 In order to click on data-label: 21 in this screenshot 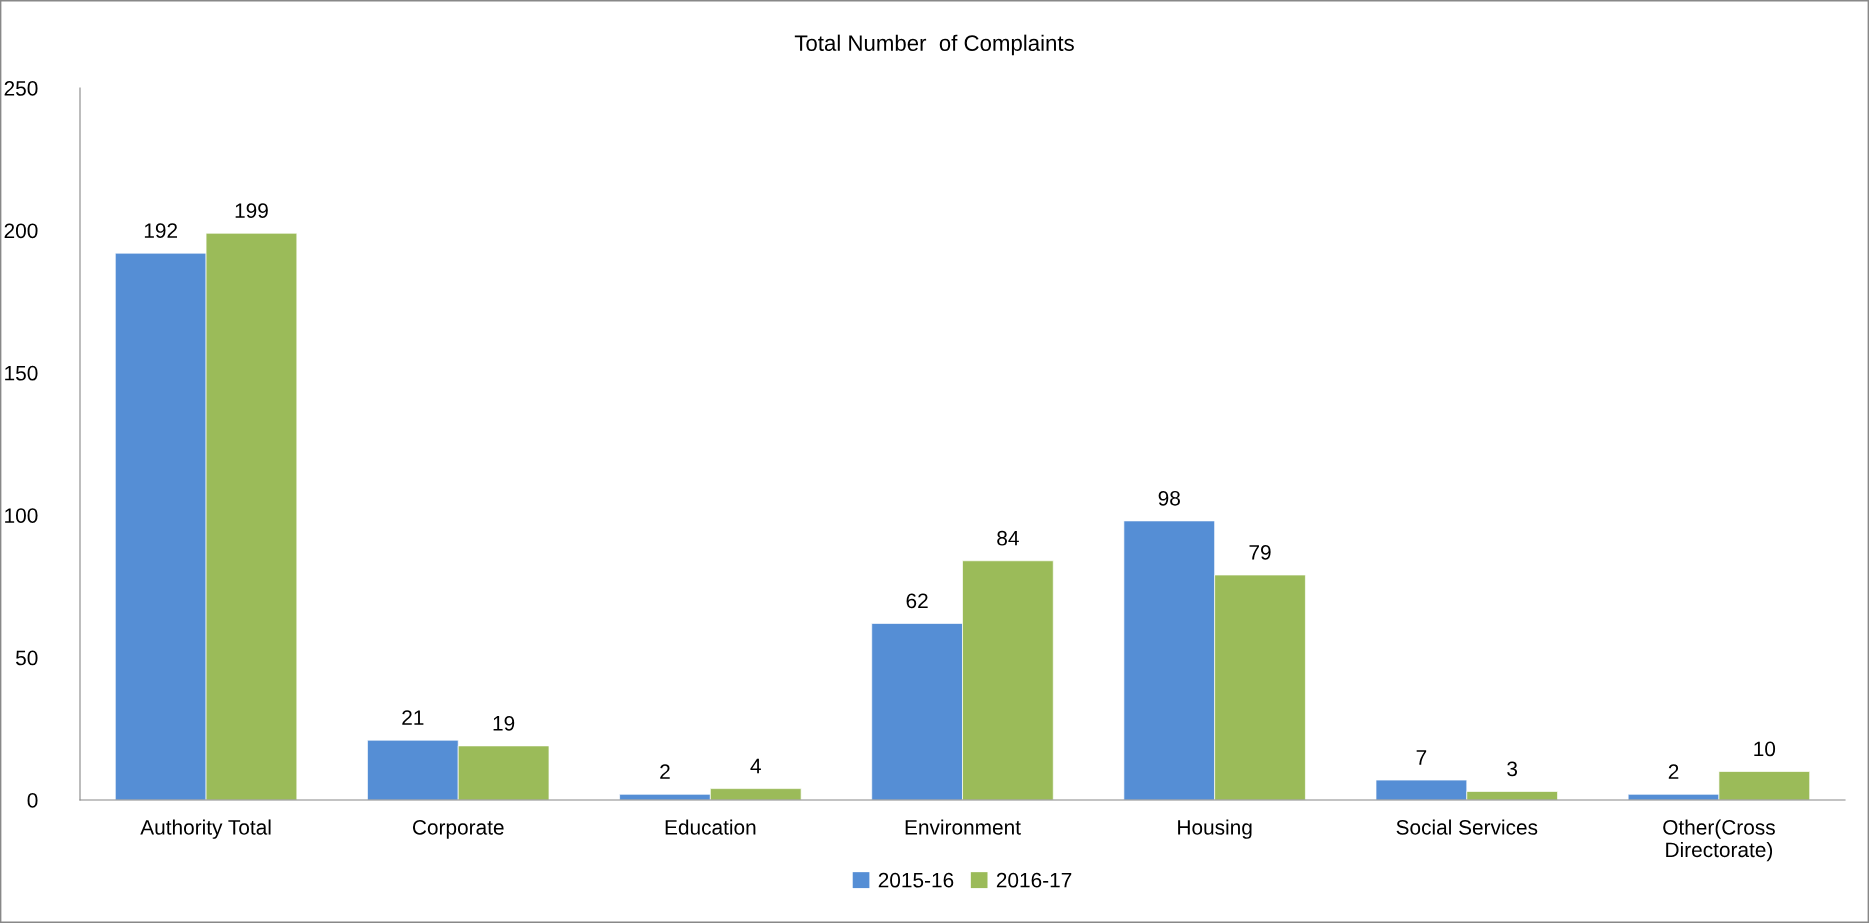, I will do `click(413, 717)`.